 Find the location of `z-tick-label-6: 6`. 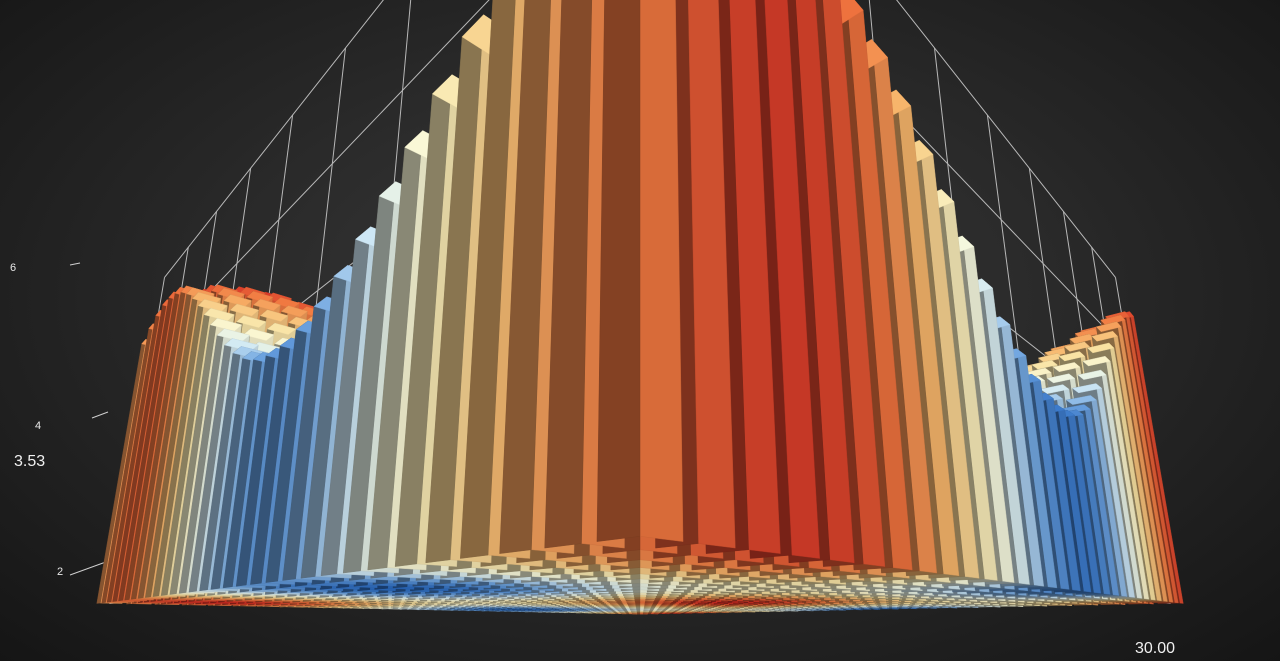

z-tick-label-6: 6 is located at coordinates (13, 268).